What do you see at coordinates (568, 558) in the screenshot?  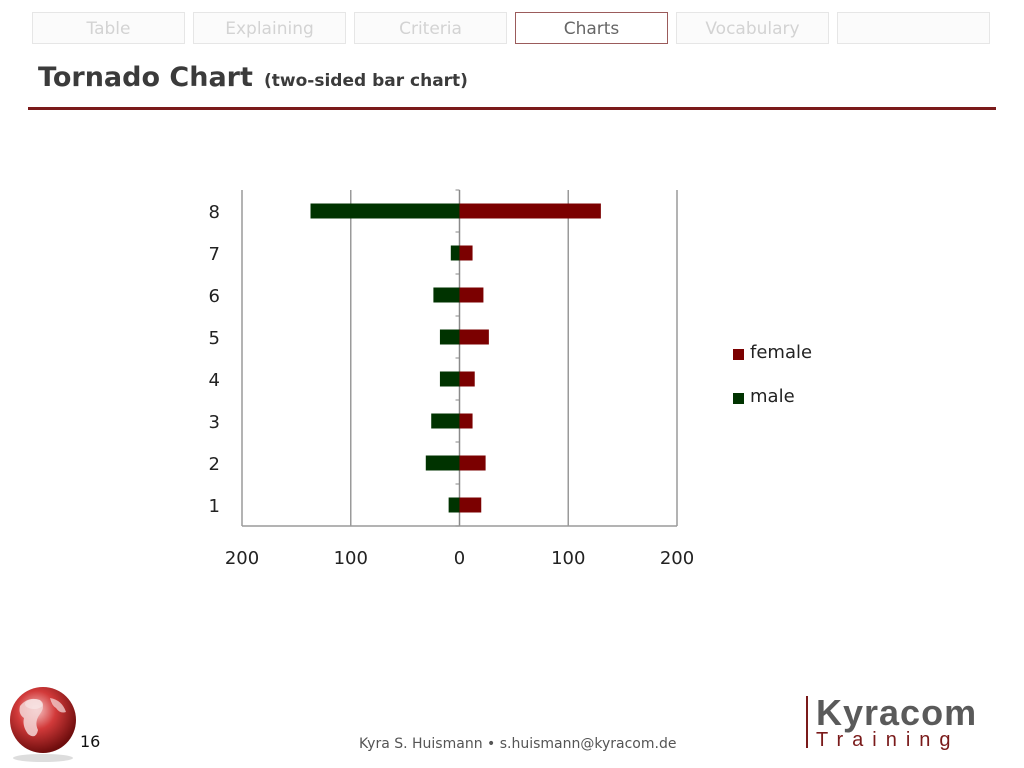 I see `x-tick-label-3: 100` at bounding box center [568, 558].